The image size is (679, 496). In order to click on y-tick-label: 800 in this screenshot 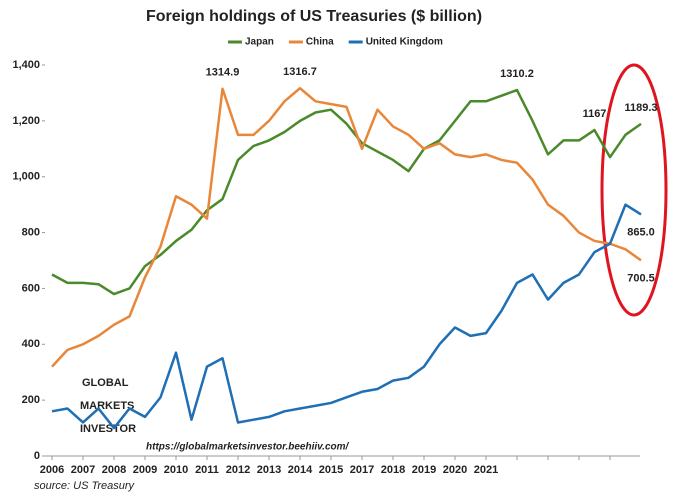, I will do `click(31, 232)`.